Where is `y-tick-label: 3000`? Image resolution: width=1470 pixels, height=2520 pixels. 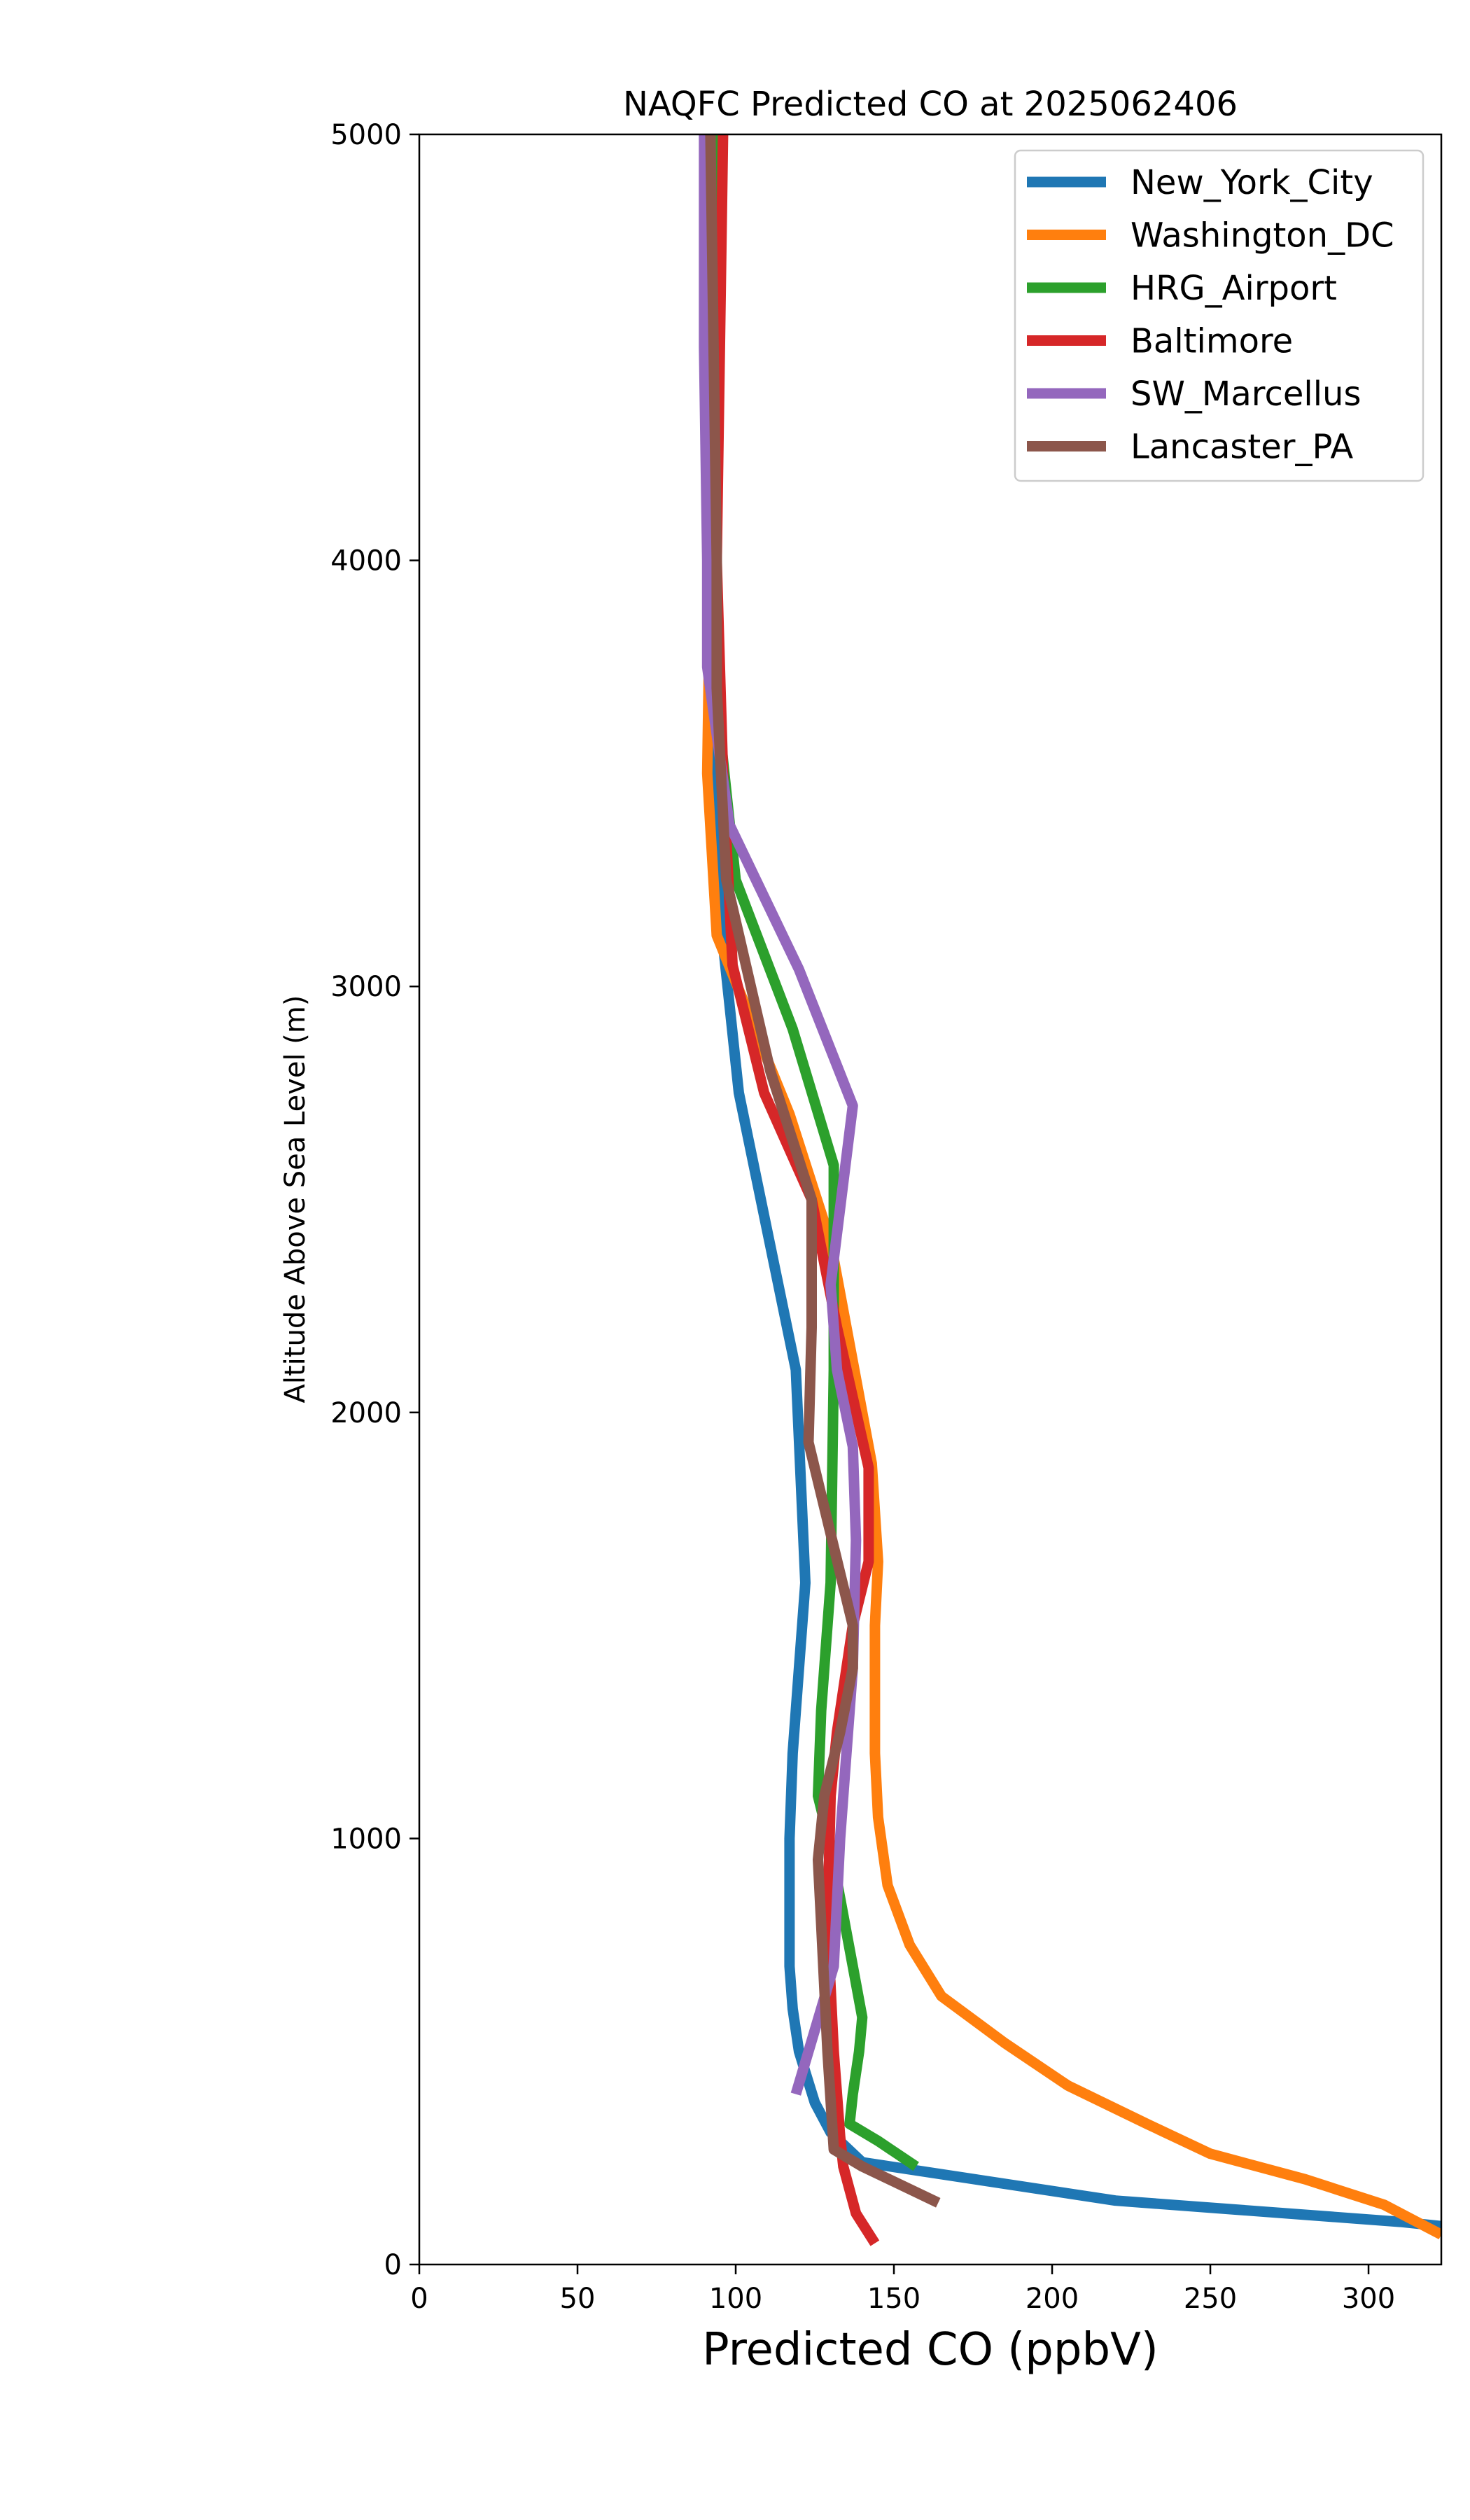 y-tick-label: 3000 is located at coordinates (366, 987).